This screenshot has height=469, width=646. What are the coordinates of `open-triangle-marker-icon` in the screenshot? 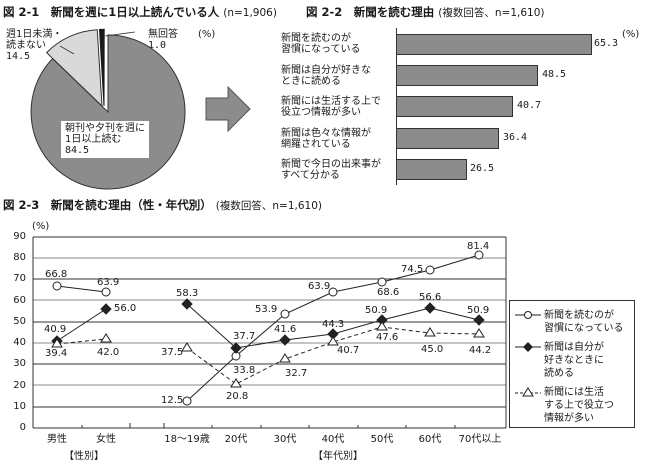 It's located at (528, 392).